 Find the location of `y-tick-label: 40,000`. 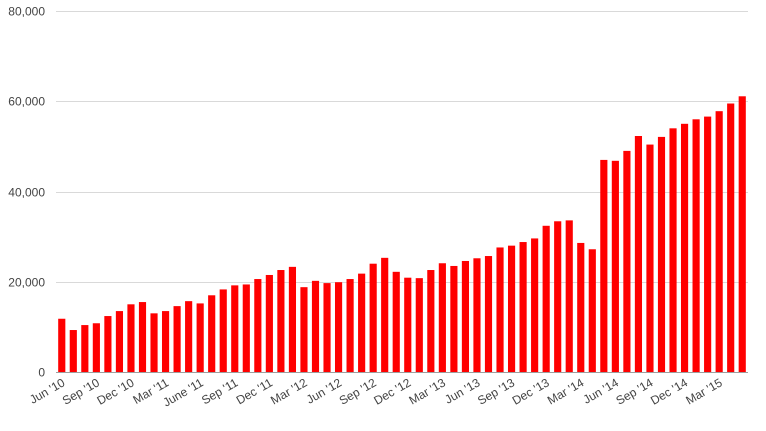

y-tick-label: 40,000 is located at coordinates (26, 193).